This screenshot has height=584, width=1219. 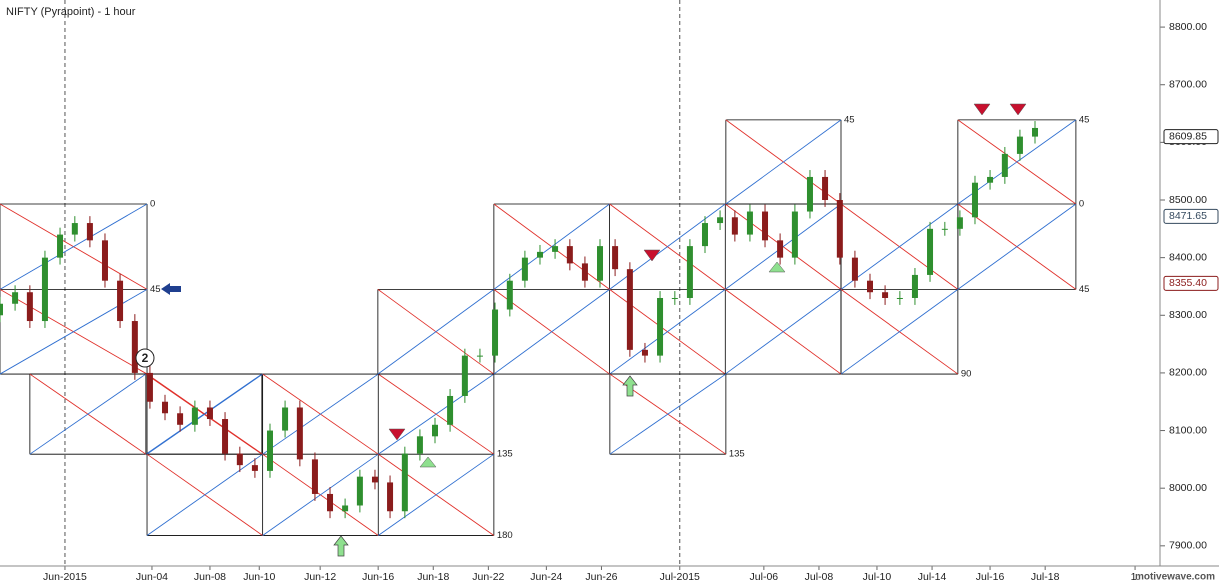 What do you see at coordinates (1188, 136) in the screenshot?
I see `price-tag-label: 8609.85` at bounding box center [1188, 136].